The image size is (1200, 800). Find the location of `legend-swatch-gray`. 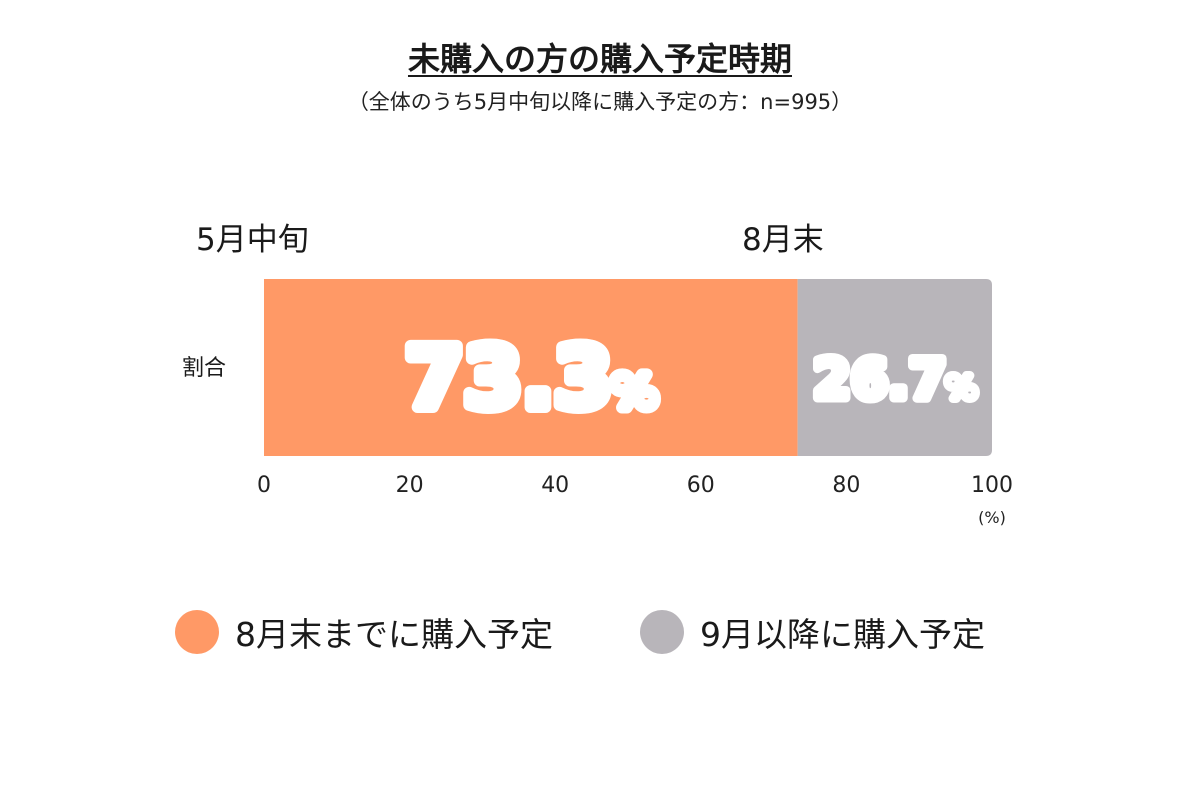

legend-swatch-gray is located at coordinates (662, 632).